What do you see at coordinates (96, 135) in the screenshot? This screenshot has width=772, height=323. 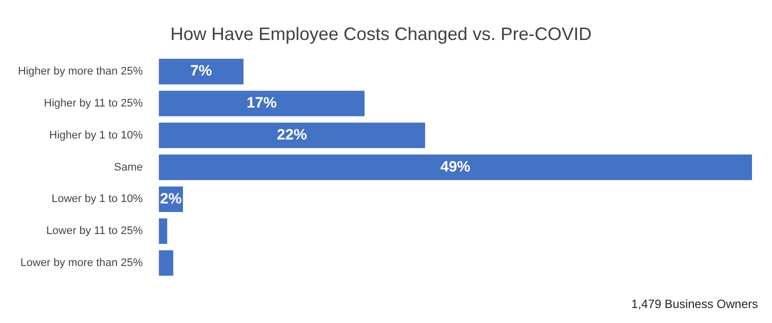 I see `y-tick-label: Higher by 1 to 10%` at bounding box center [96, 135].